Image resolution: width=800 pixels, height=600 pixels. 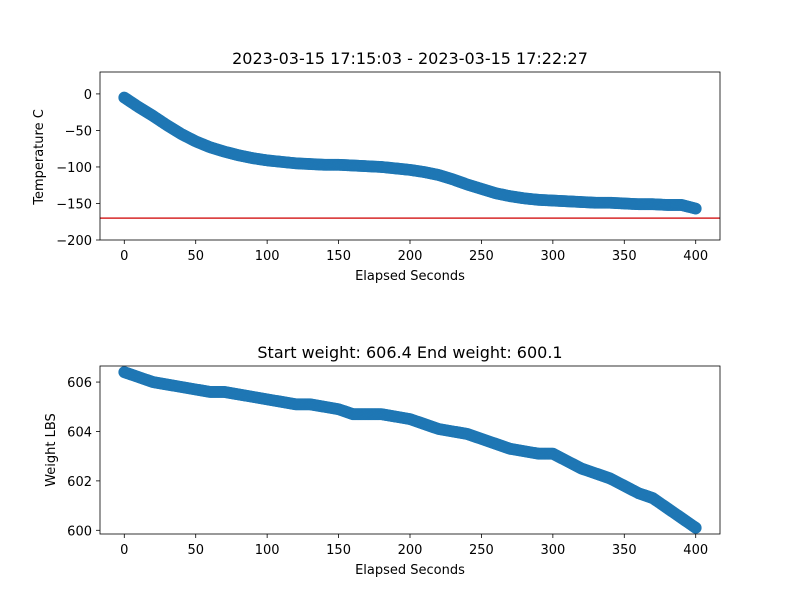 I want to click on weight-y-axis-label: Weight LBS, so click(x=51, y=450).